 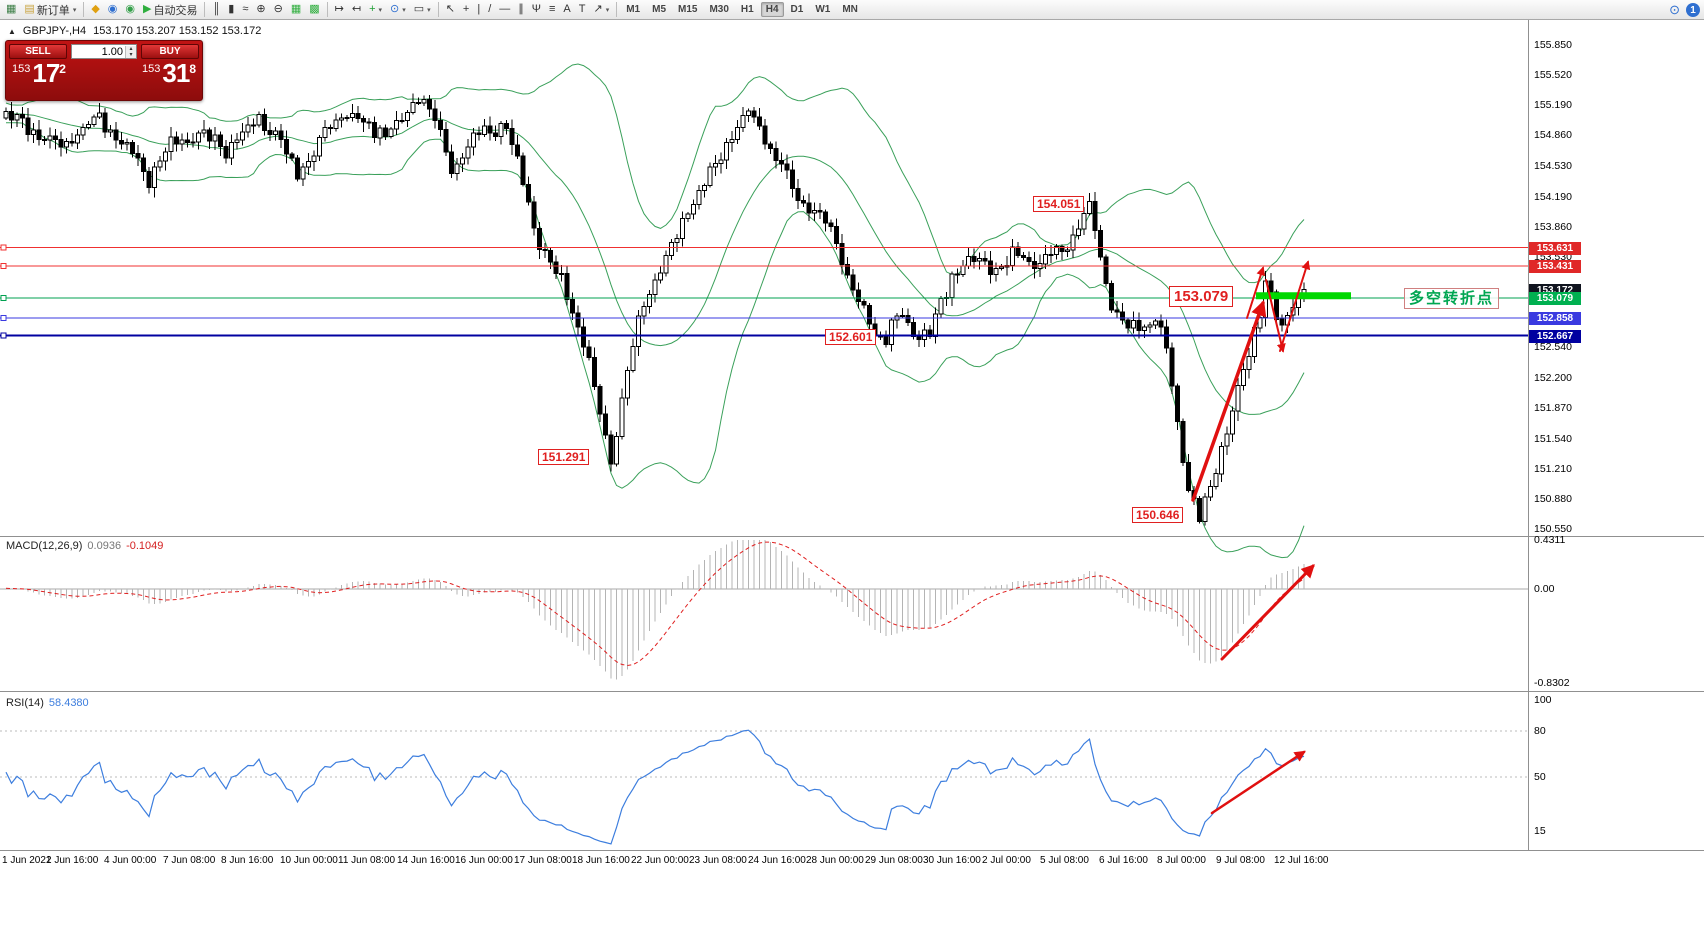 What do you see at coordinates (339, 9) in the screenshot?
I see `auto-scroll-icon-button: ↦` at bounding box center [339, 9].